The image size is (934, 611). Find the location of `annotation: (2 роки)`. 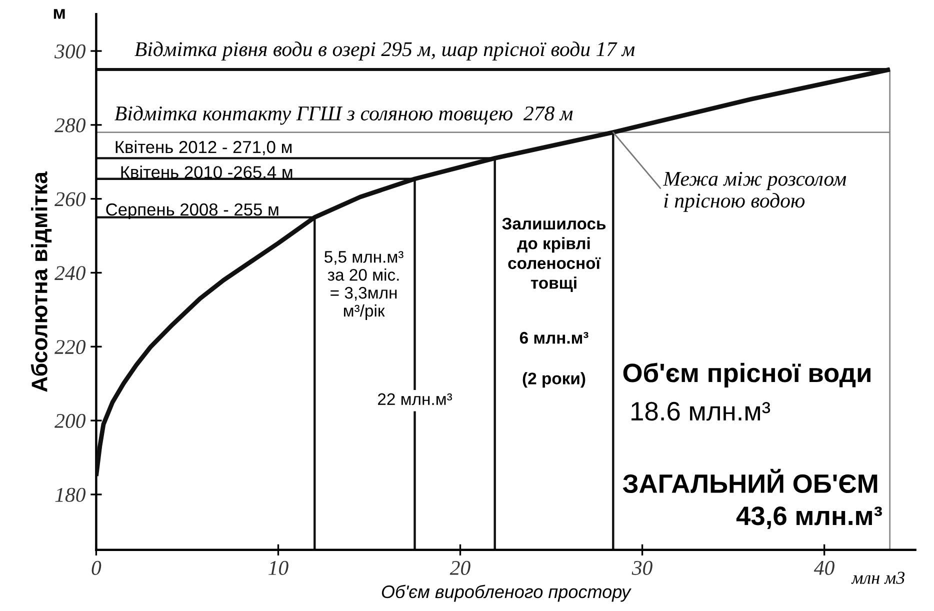

annotation: (2 роки) is located at coordinates (554, 380).